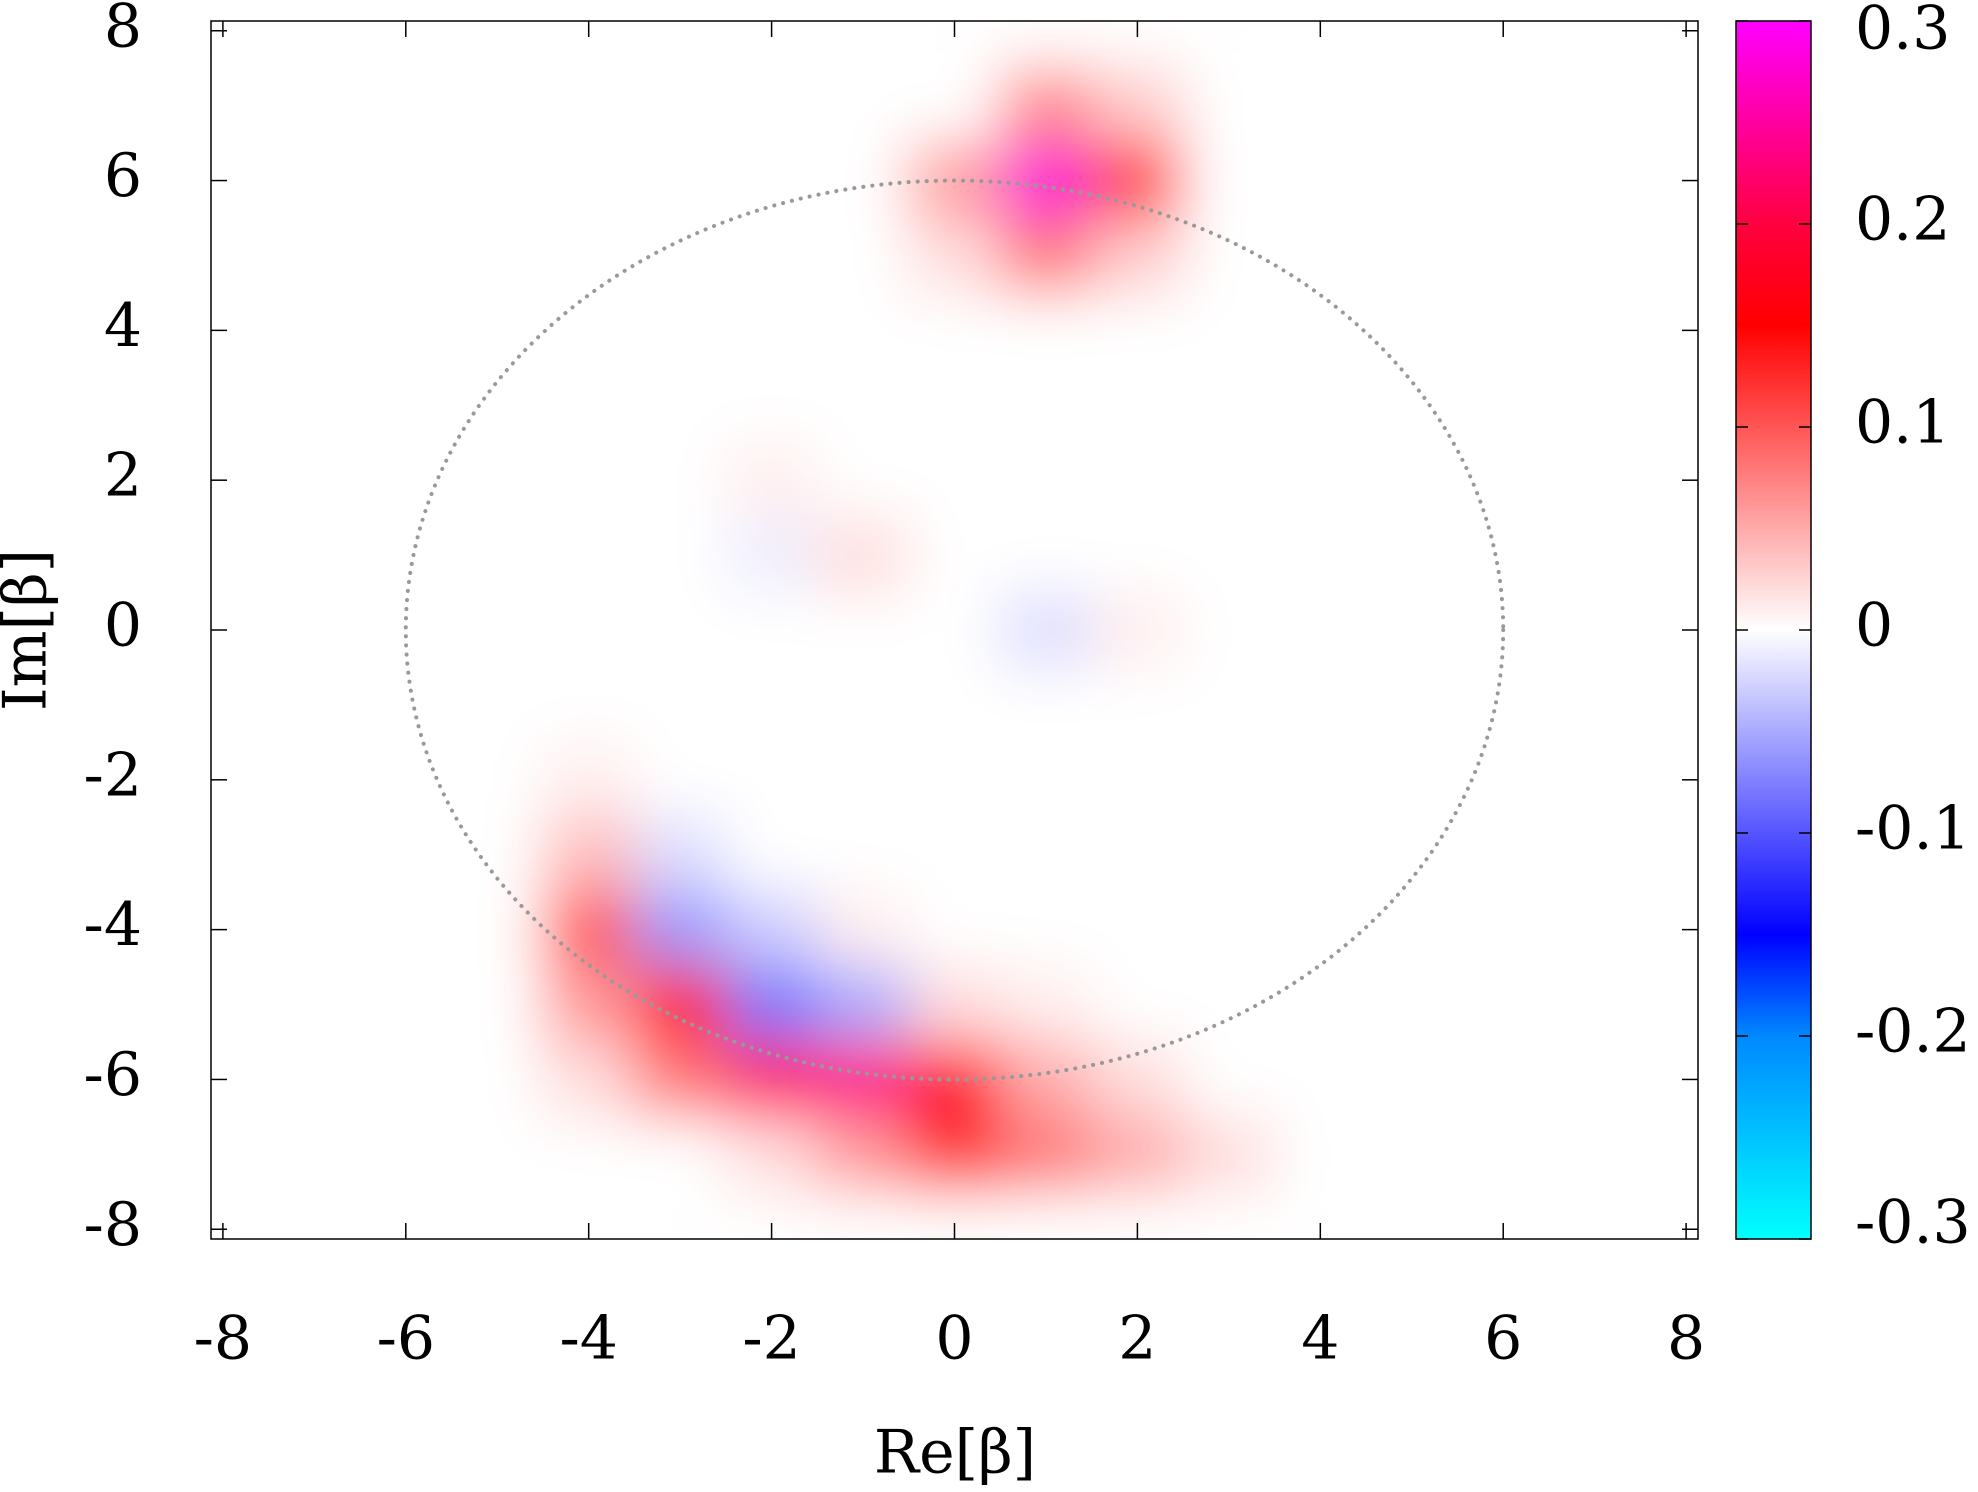 This screenshot has height=1492, width=1978. What do you see at coordinates (113, 1075) in the screenshot?
I see `y-tick-label: -6` at bounding box center [113, 1075].